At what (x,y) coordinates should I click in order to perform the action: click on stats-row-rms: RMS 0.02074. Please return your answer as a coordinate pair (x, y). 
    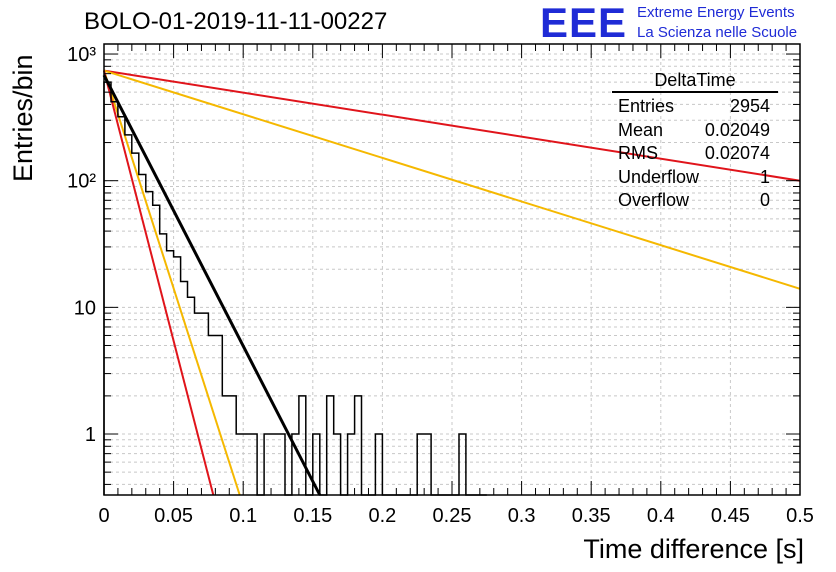
    Looking at the image, I should click on (695, 154).